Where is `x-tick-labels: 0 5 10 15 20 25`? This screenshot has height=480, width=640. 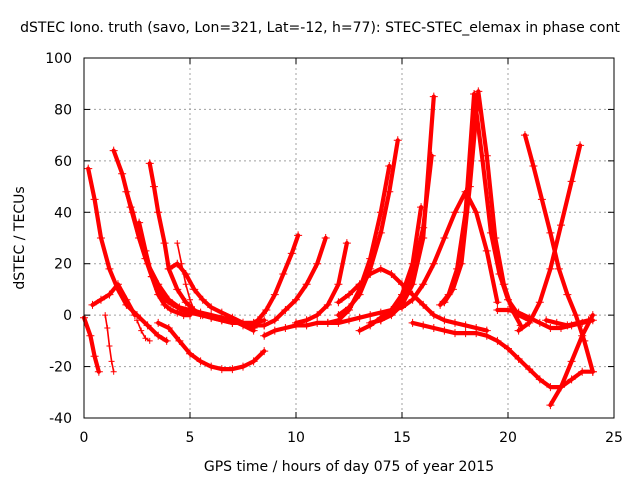 x-tick-labels: 0 5 10 15 20 25 is located at coordinates (351, 438).